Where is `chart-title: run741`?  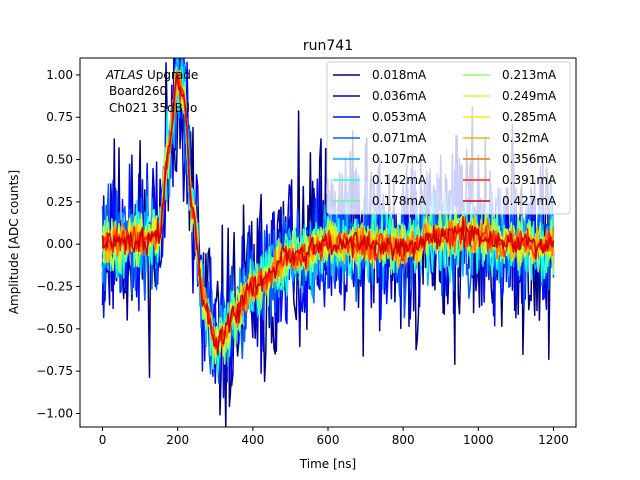
chart-title: run741 is located at coordinates (328, 46).